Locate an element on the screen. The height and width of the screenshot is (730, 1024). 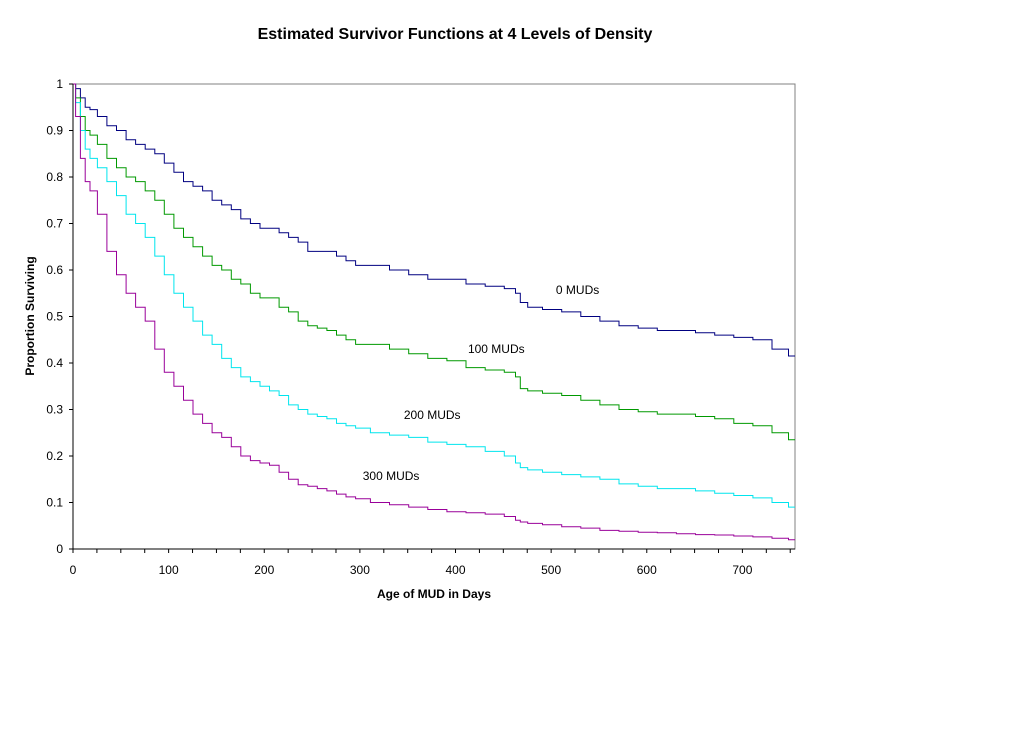
series-label: 300 MUDs is located at coordinates (391, 476).